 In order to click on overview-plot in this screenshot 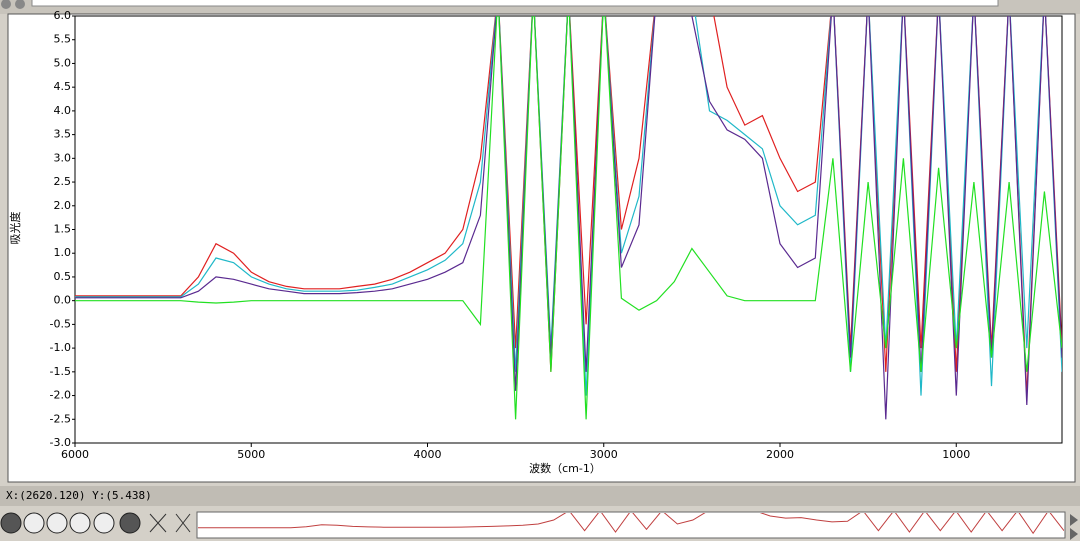, I will do `click(631, 524)`.